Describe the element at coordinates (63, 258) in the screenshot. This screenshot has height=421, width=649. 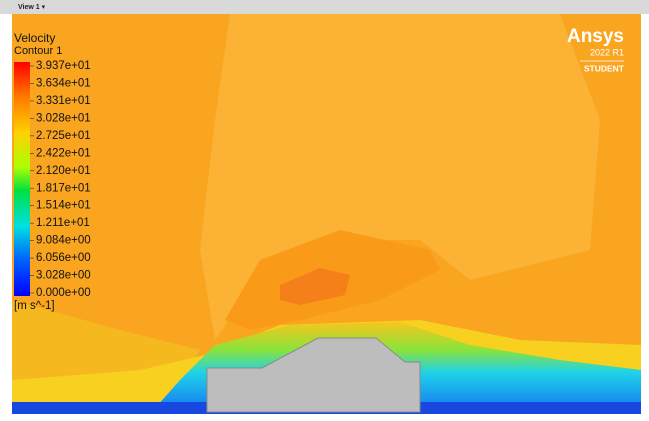
I see `legend-label: 6.056e+00` at that location.